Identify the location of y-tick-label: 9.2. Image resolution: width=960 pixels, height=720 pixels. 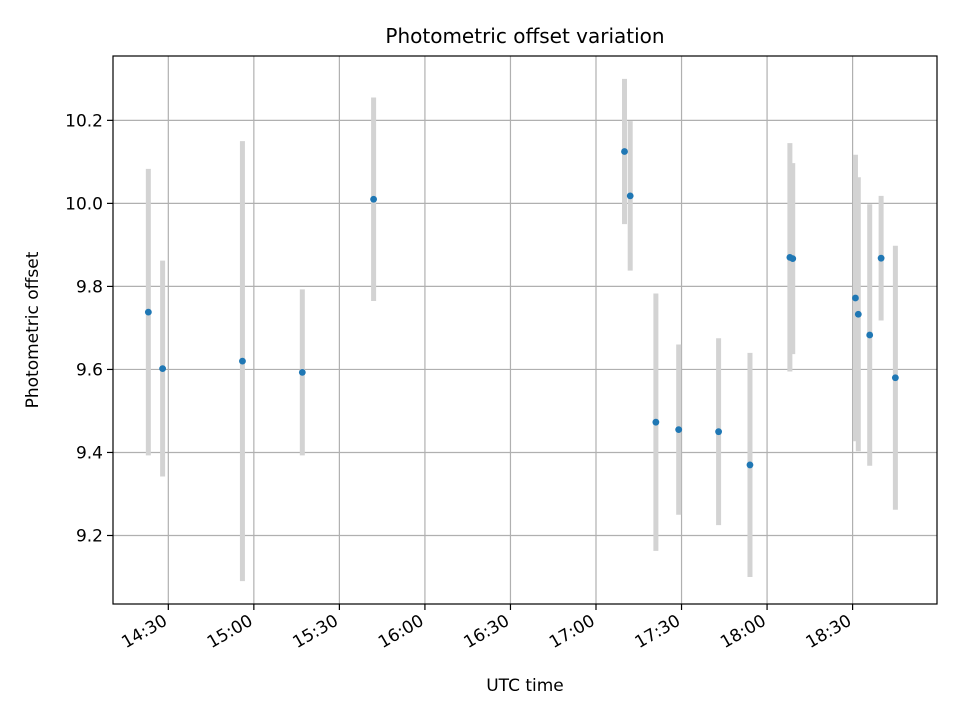
(89, 537).